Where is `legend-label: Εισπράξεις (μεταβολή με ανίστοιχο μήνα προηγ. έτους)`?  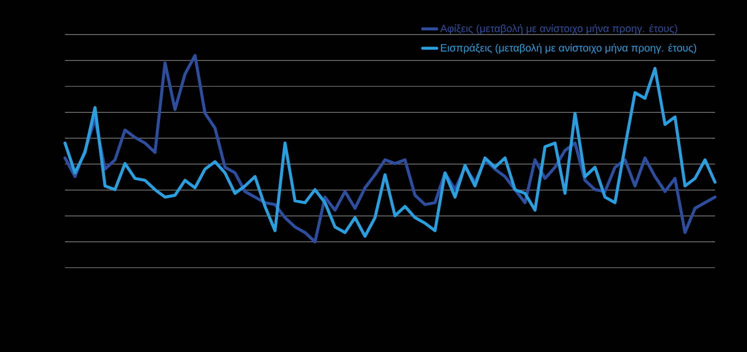
legend-label: Εισπράξεις (μεταβολή με ανίστοιχο μήνα προηγ. έτους) is located at coordinates (568, 49).